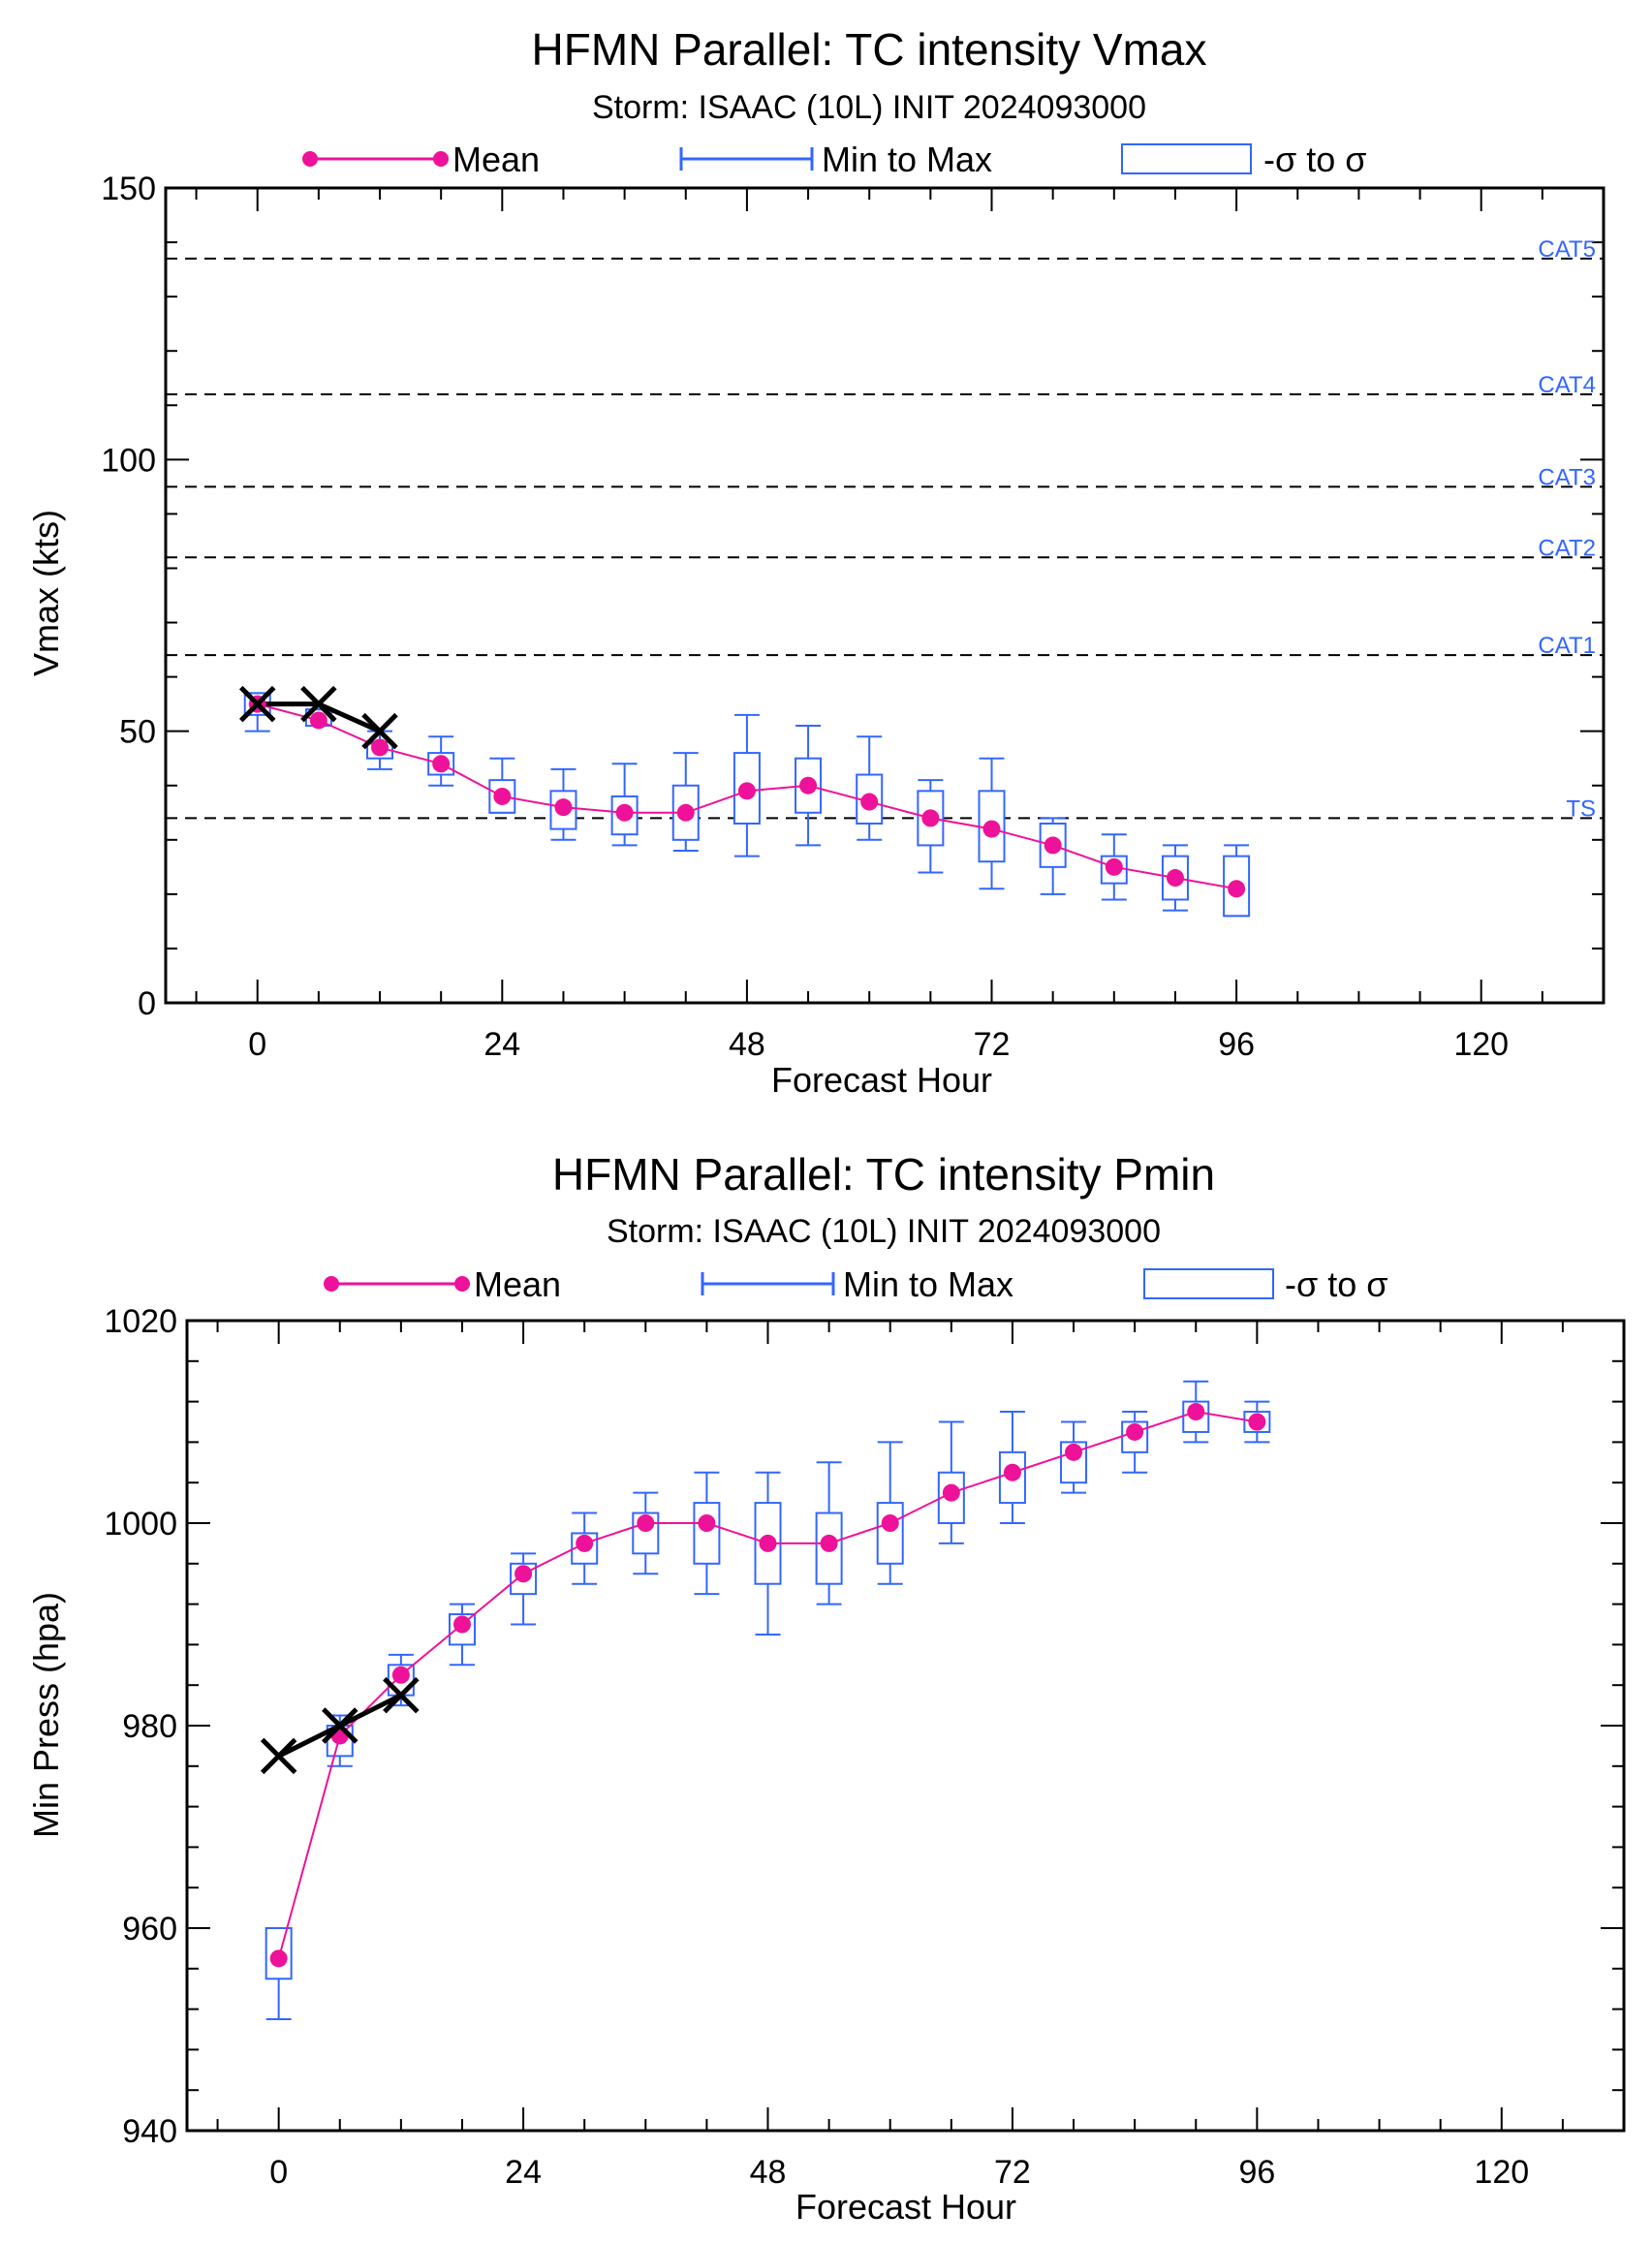 The width and height of the screenshot is (1652, 2244). Describe the element at coordinates (147, 1003) in the screenshot. I see `vmax-y-tick-label: 0` at that location.